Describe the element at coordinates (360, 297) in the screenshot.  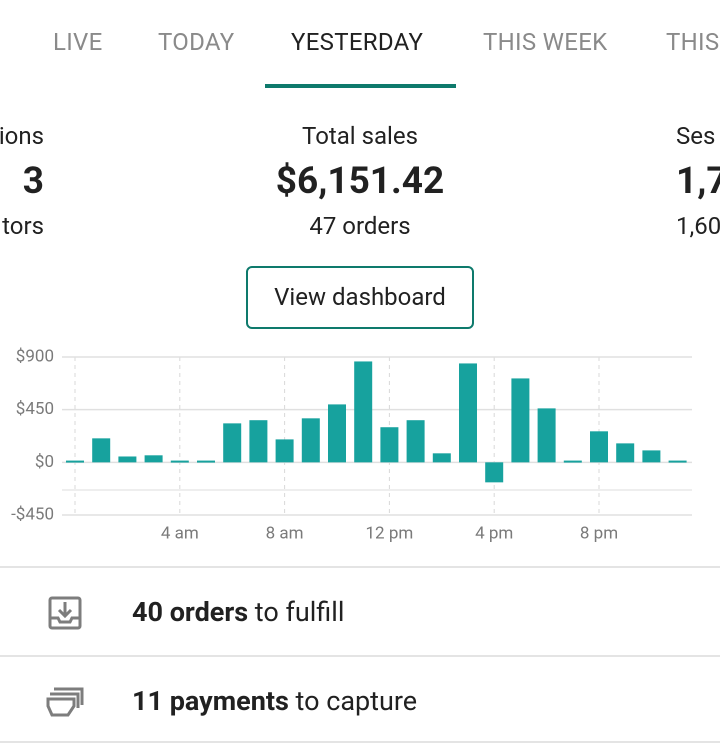
I see `view-dashboard-button: View dashboard` at that location.